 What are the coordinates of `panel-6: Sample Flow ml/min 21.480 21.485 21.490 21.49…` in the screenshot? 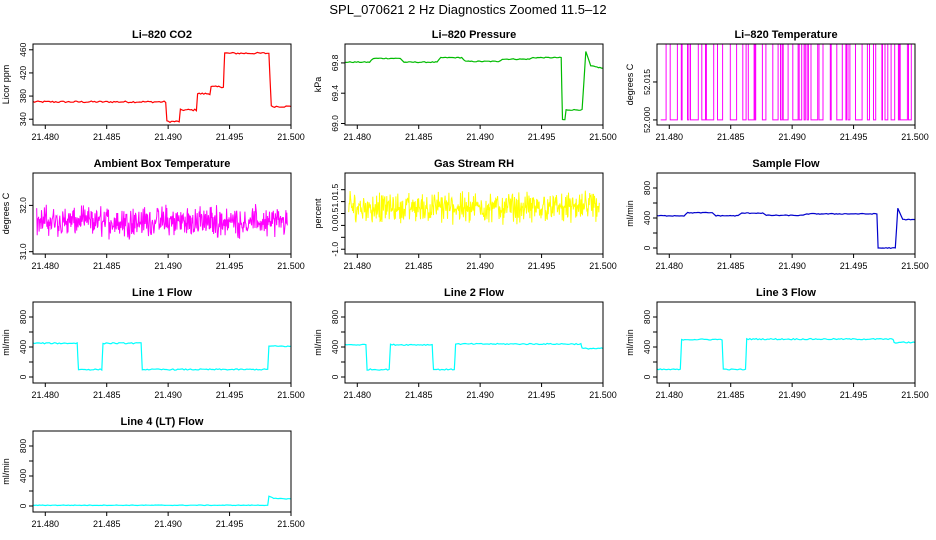 It's located at (777, 214).